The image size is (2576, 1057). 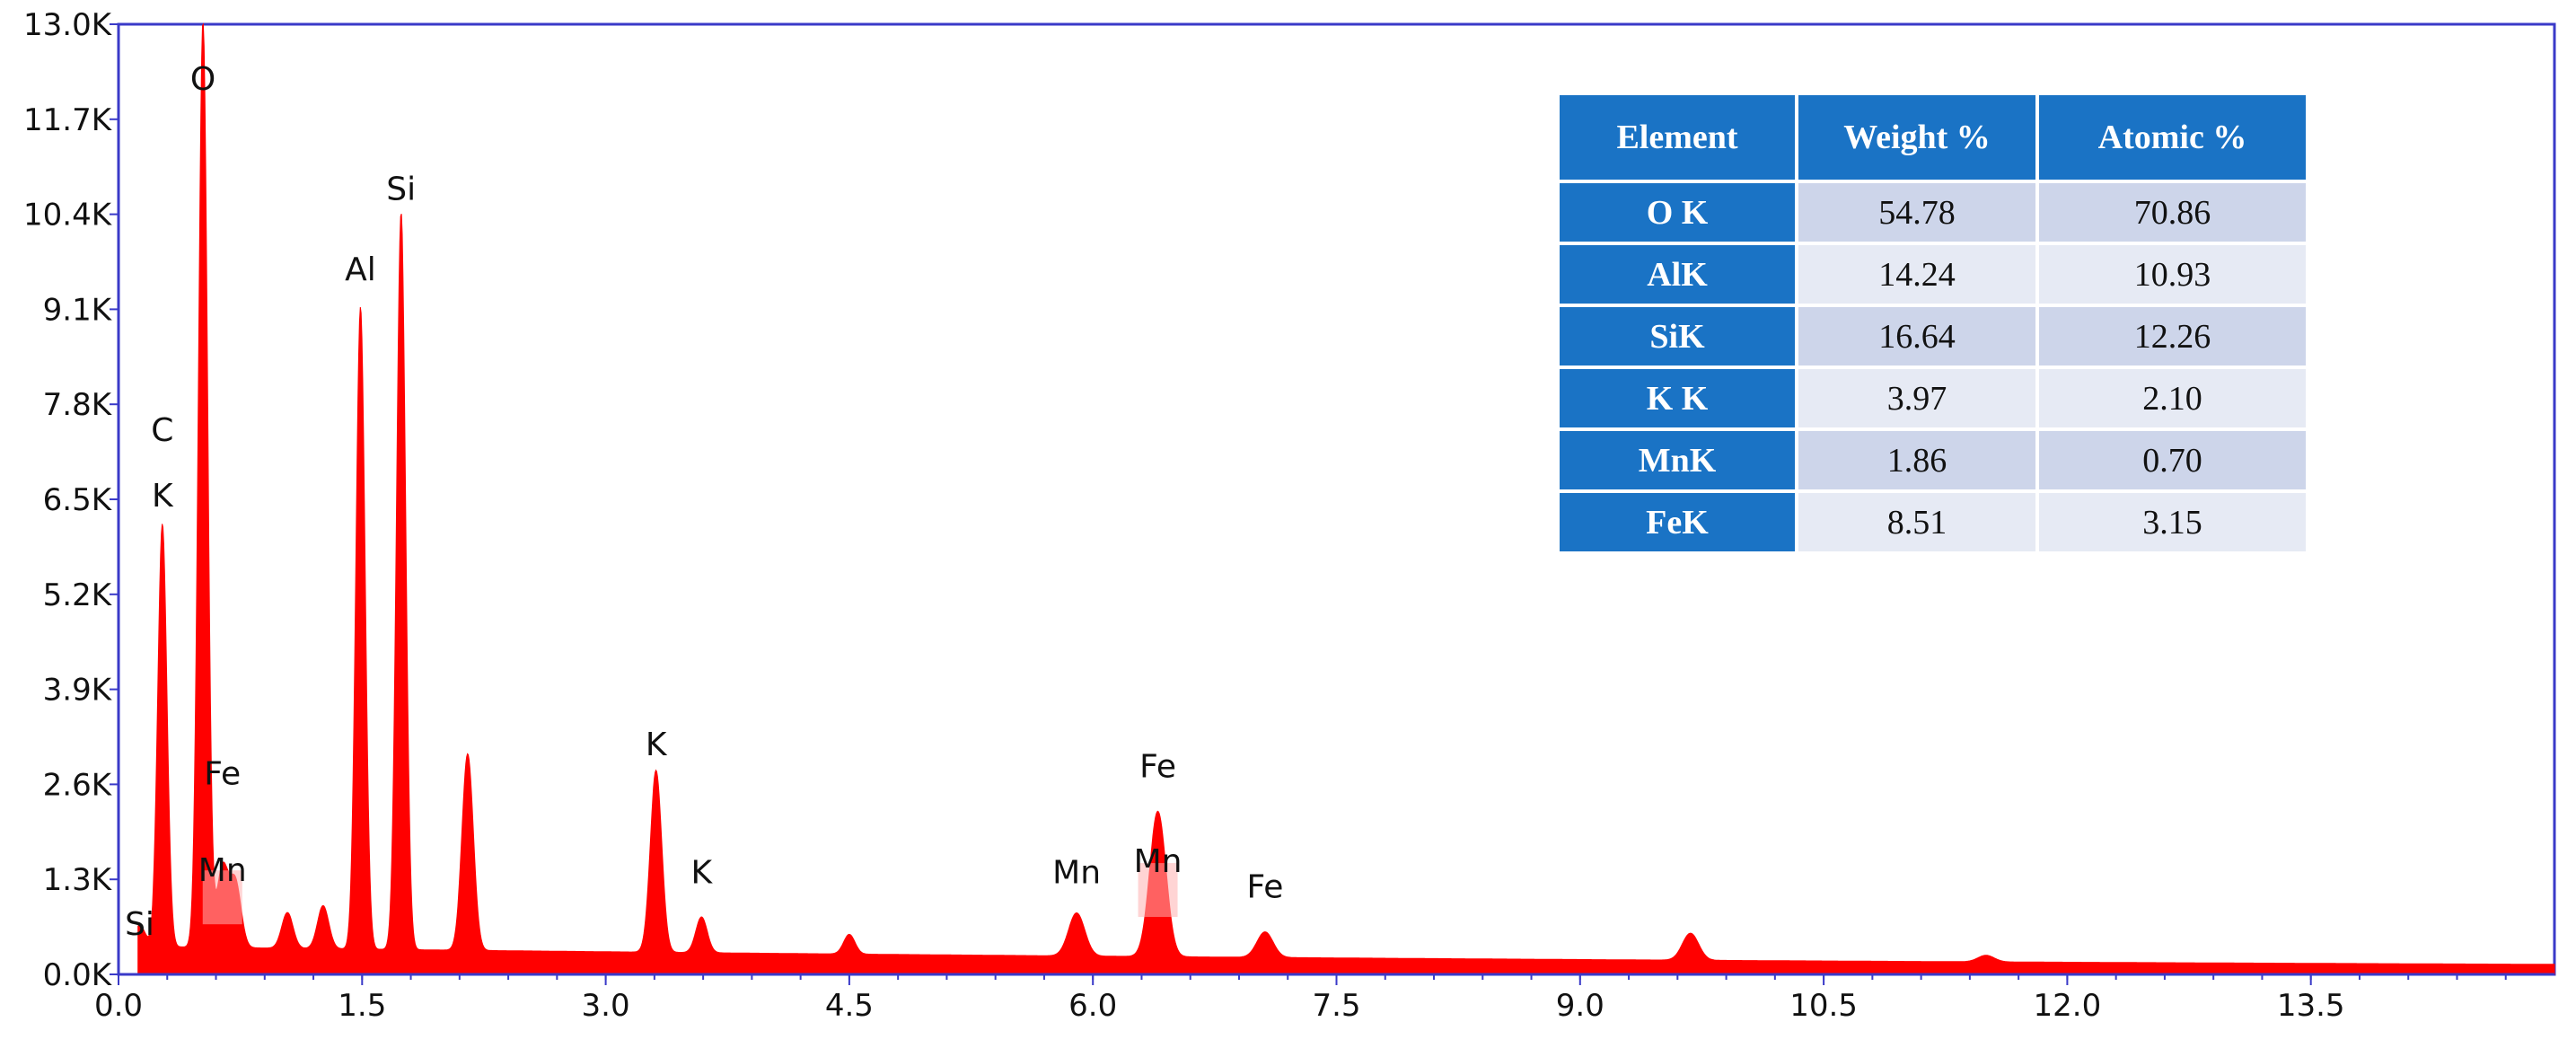 What do you see at coordinates (1677, 213) in the screenshot?
I see `element-cell: O K` at bounding box center [1677, 213].